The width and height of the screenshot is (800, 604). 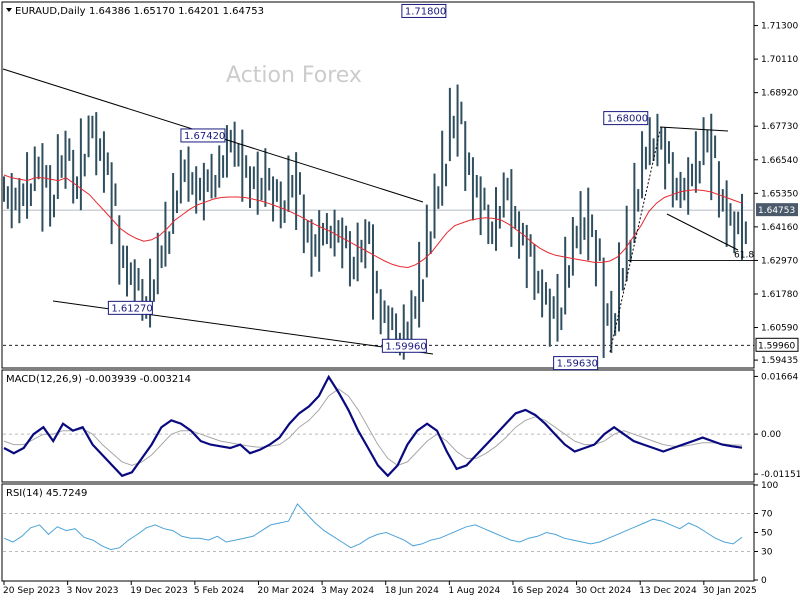 What do you see at coordinates (779, 194) in the screenshot?
I see `price-axis-tick-label: 1.65350` at bounding box center [779, 194].